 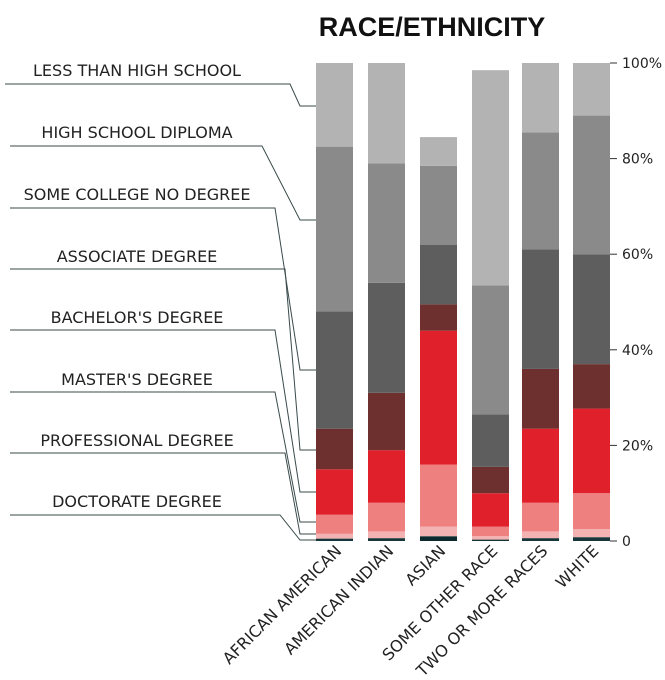 What do you see at coordinates (137, 70) in the screenshot?
I see `legend-label-less-than-high-school: LESS THAN HIGH SCHOOL` at bounding box center [137, 70].